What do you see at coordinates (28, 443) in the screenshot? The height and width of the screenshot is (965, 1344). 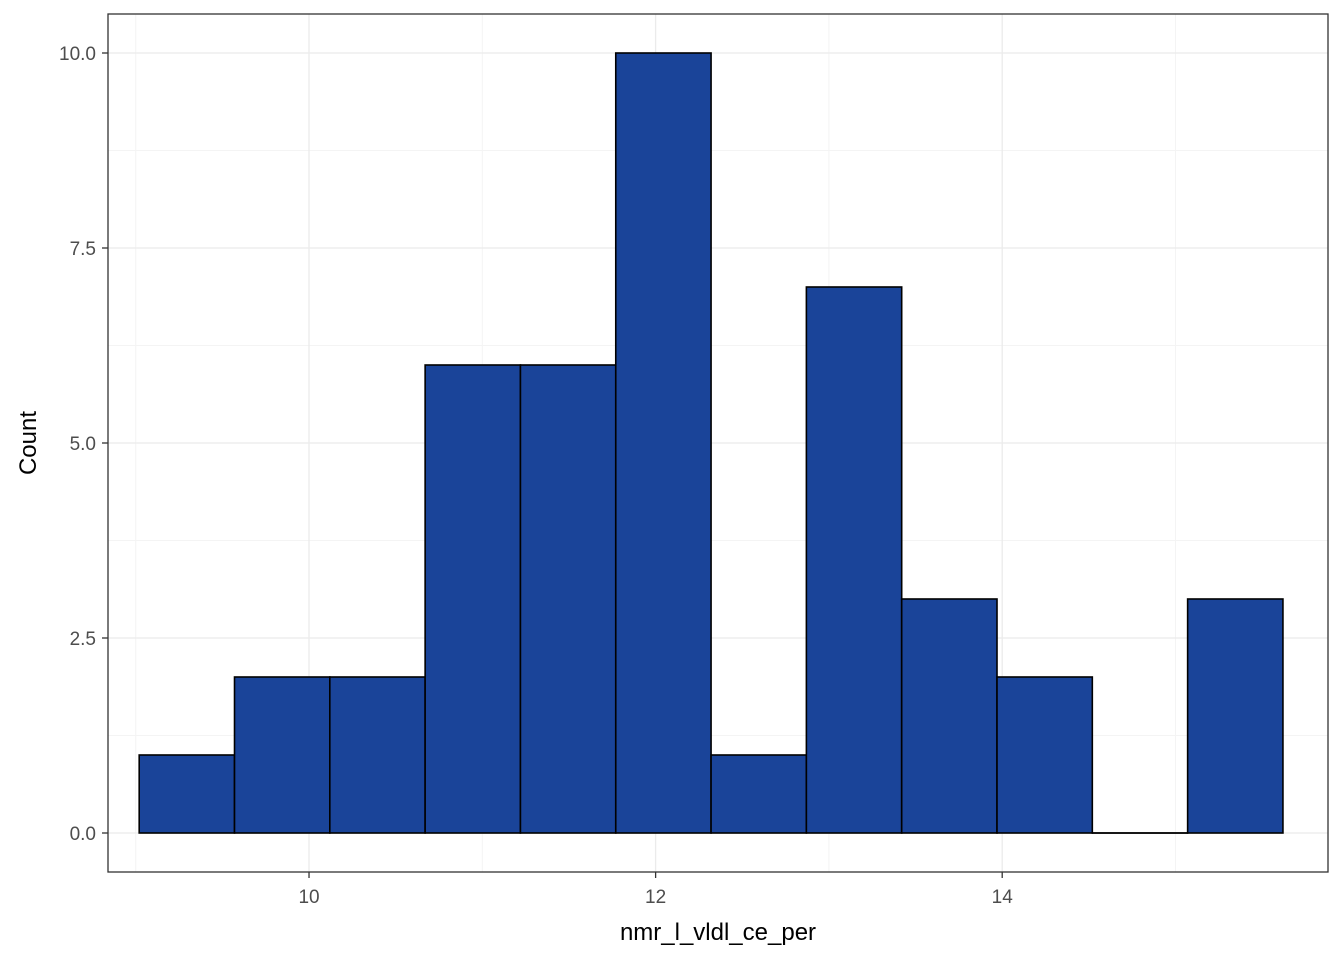 I see `y-axis-title: Count` at bounding box center [28, 443].